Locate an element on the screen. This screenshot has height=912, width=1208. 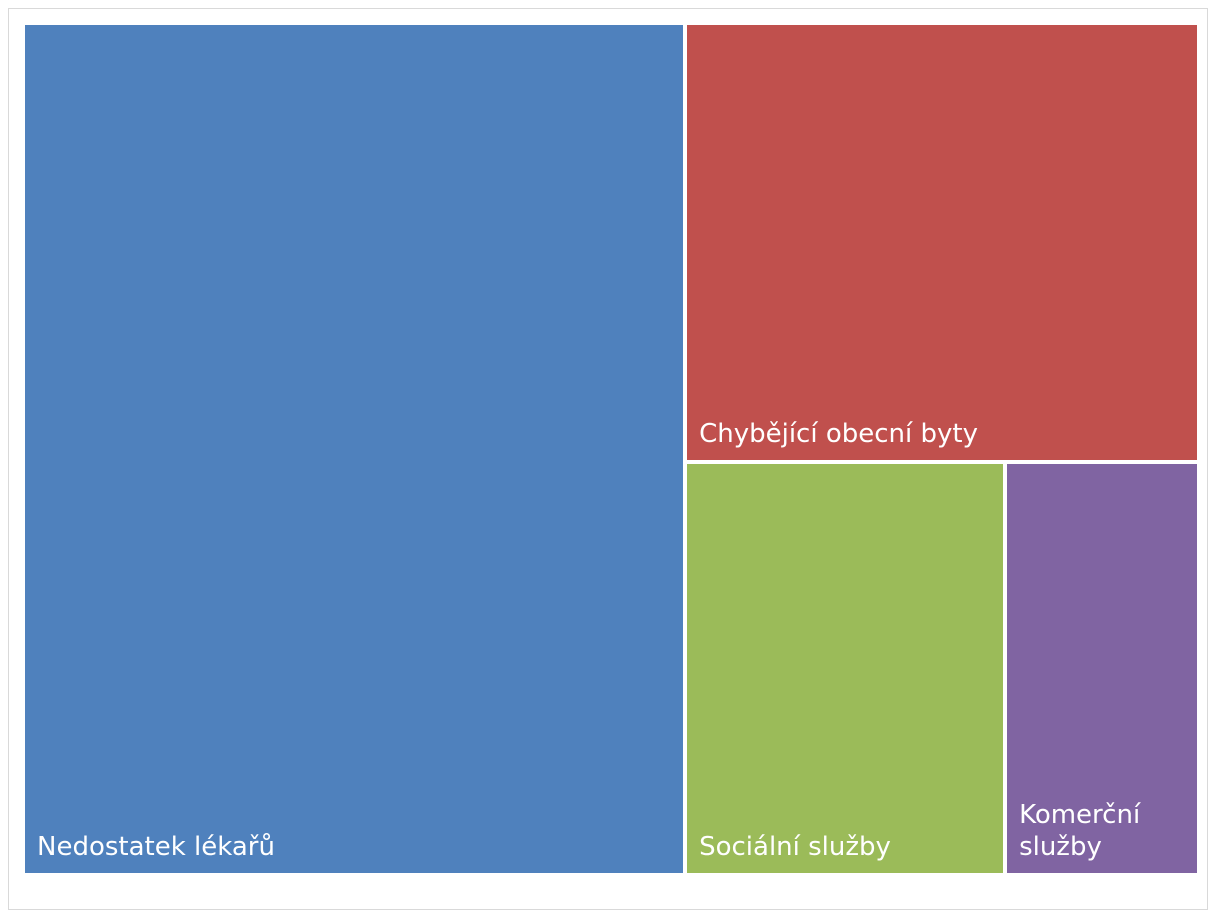
treemap-tile-label: Komerční služby is located at coordinates (1080, 830).